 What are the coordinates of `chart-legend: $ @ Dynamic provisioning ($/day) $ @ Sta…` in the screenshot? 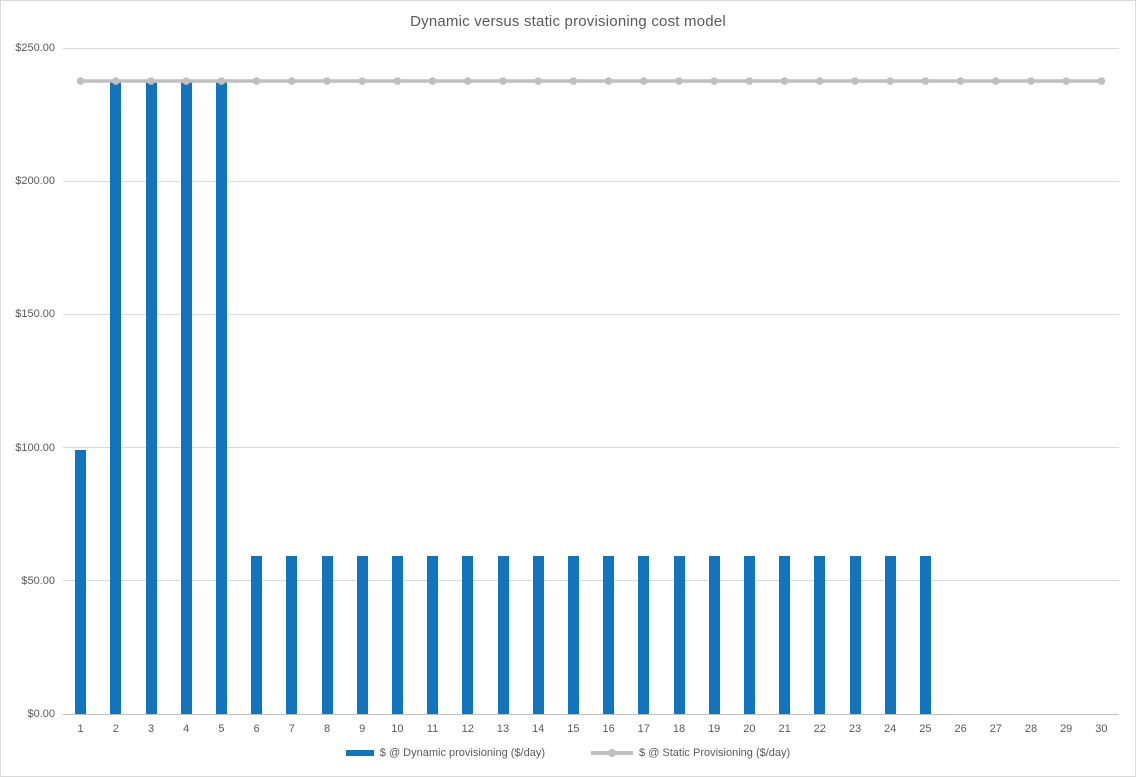 It's located at (568, 753).